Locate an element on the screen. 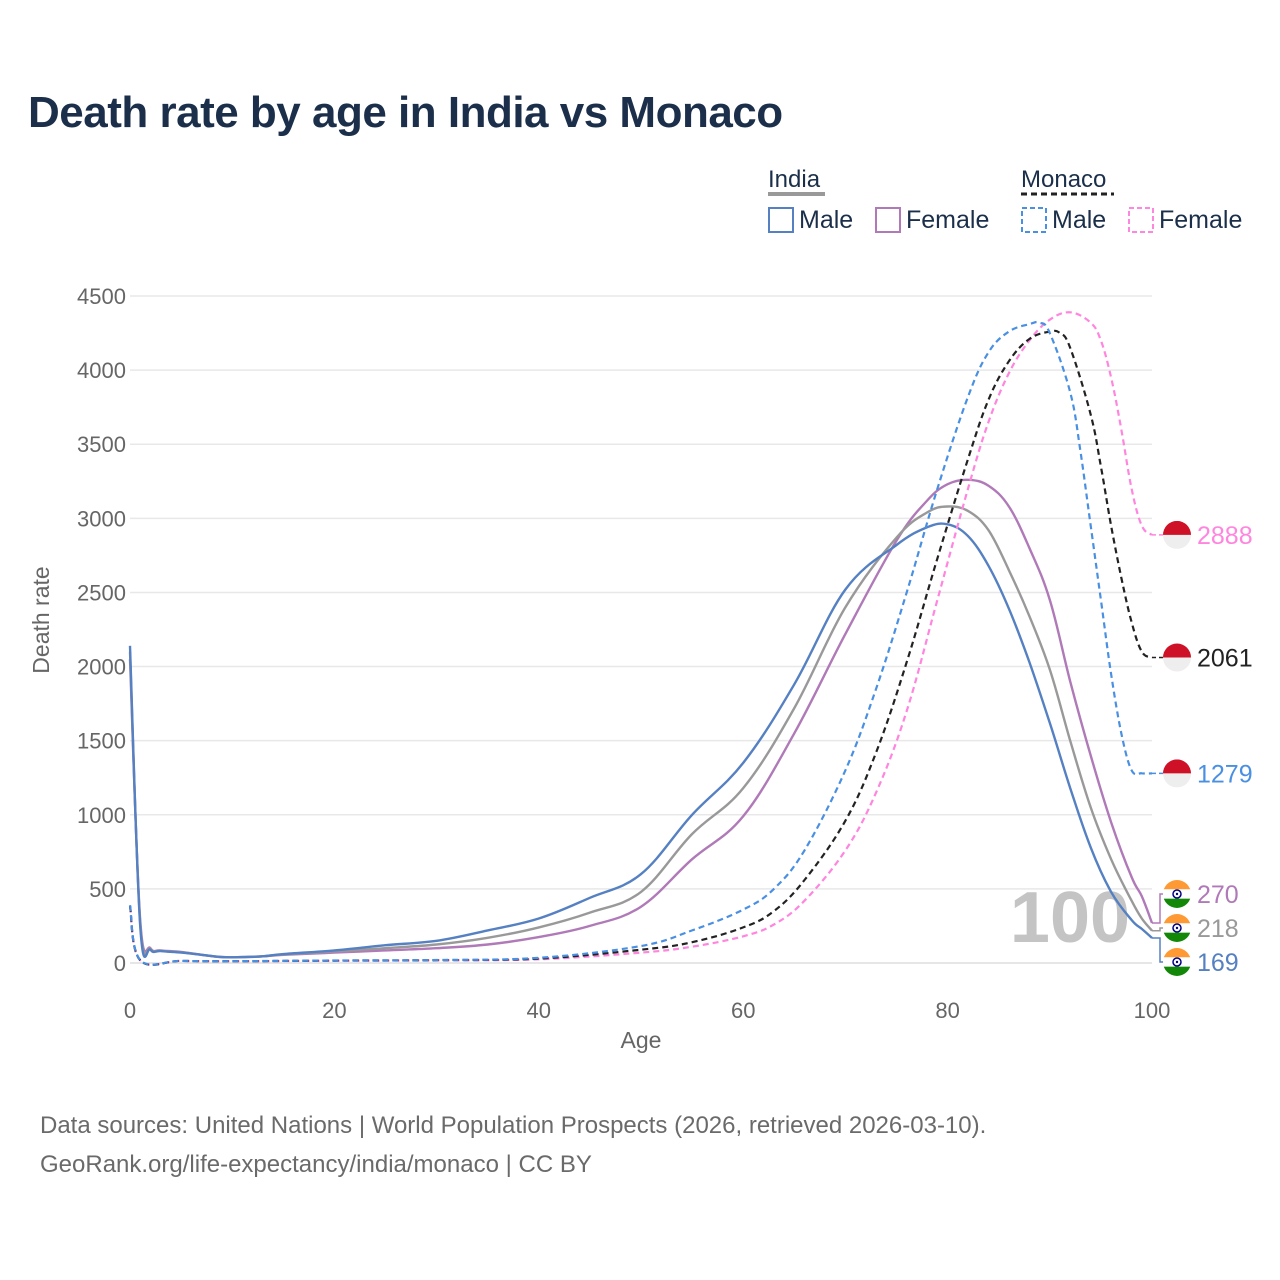 This screenshot has width=1280, height=1280. legend-group-monaco: Monaco is located at coordinates (1063, 179).